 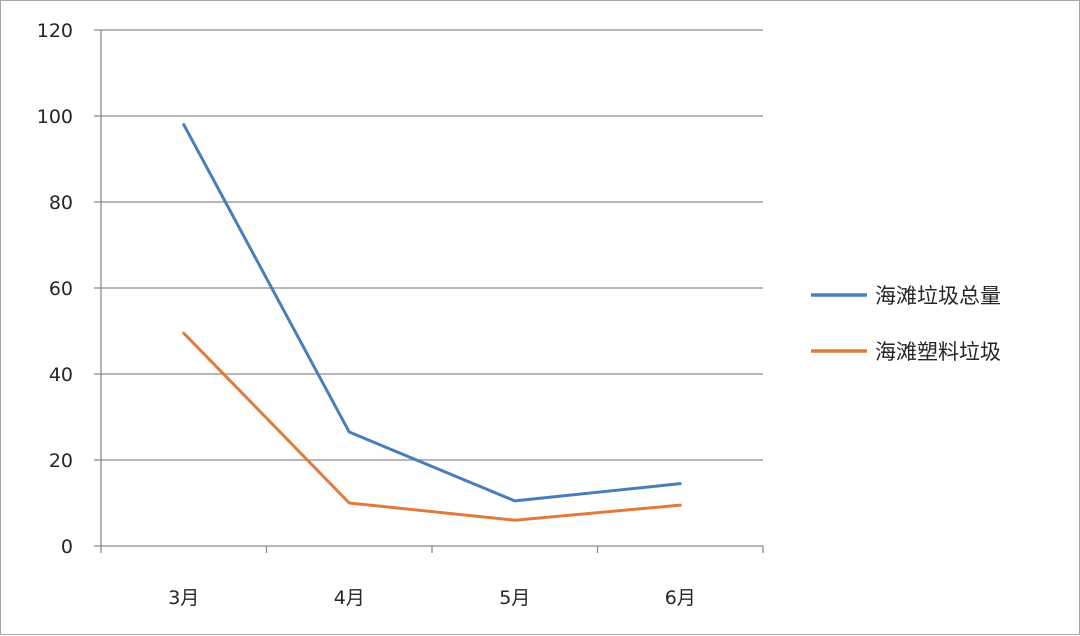 What do you see at coordinates (938, 352) in the screenshot?
I see `legend-label: 海滩塑料垃圾` at bounding box center [938, 352].